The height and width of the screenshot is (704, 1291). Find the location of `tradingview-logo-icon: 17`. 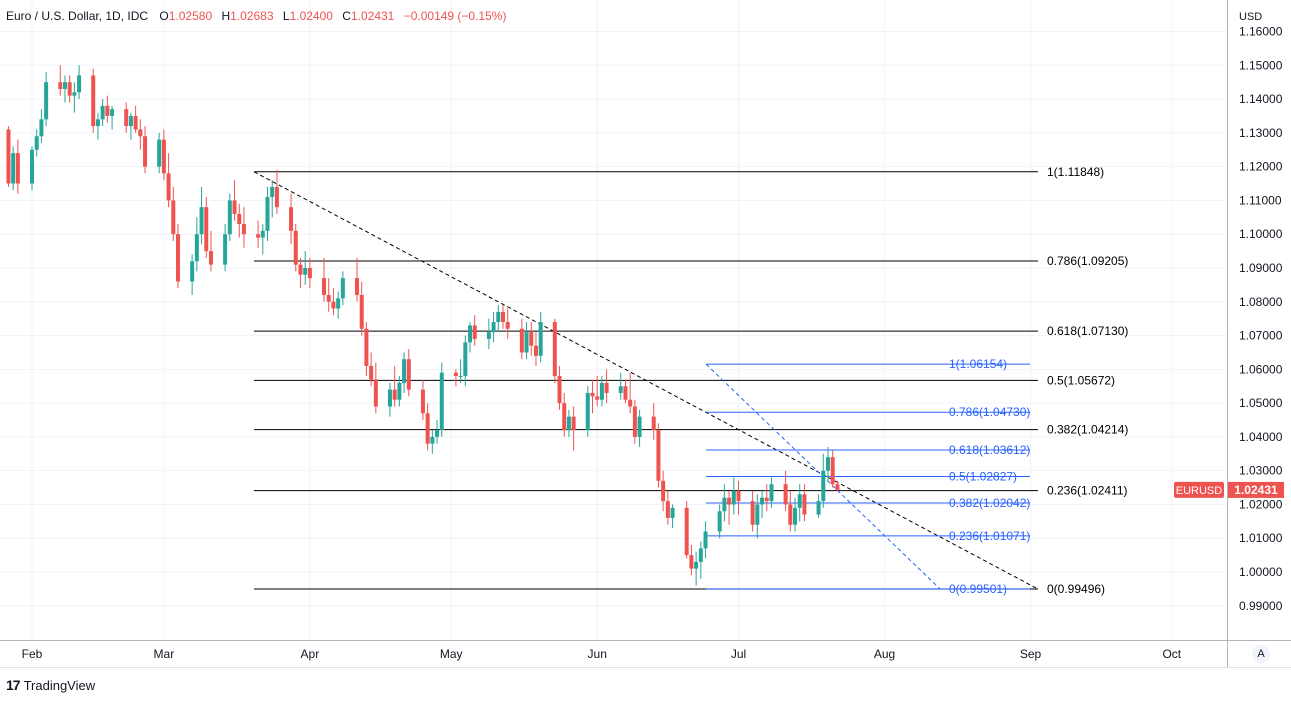

tradingview-logo-icon: 17 is located at coordinates (13, 685).